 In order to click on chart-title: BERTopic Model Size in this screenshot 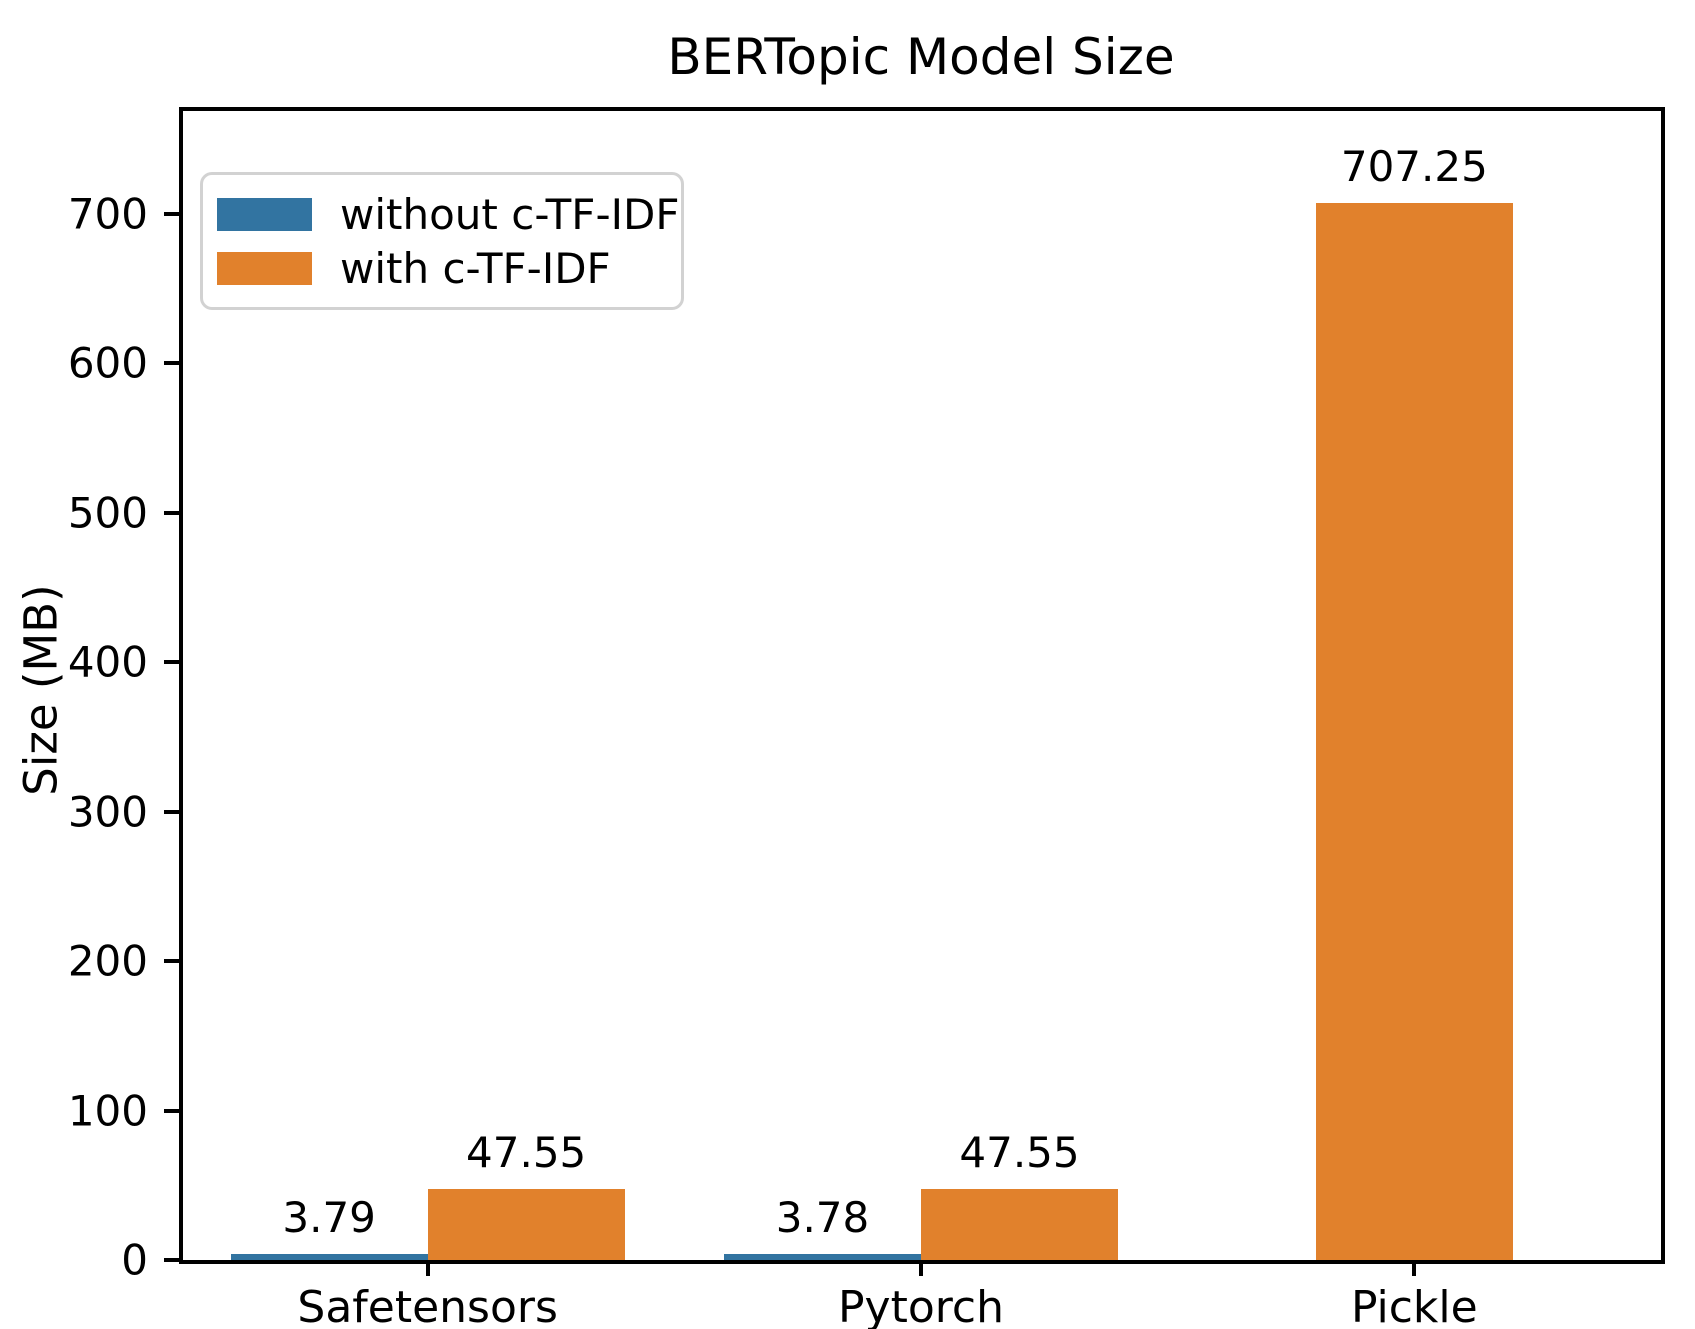, I will do `click(921, 57)`.